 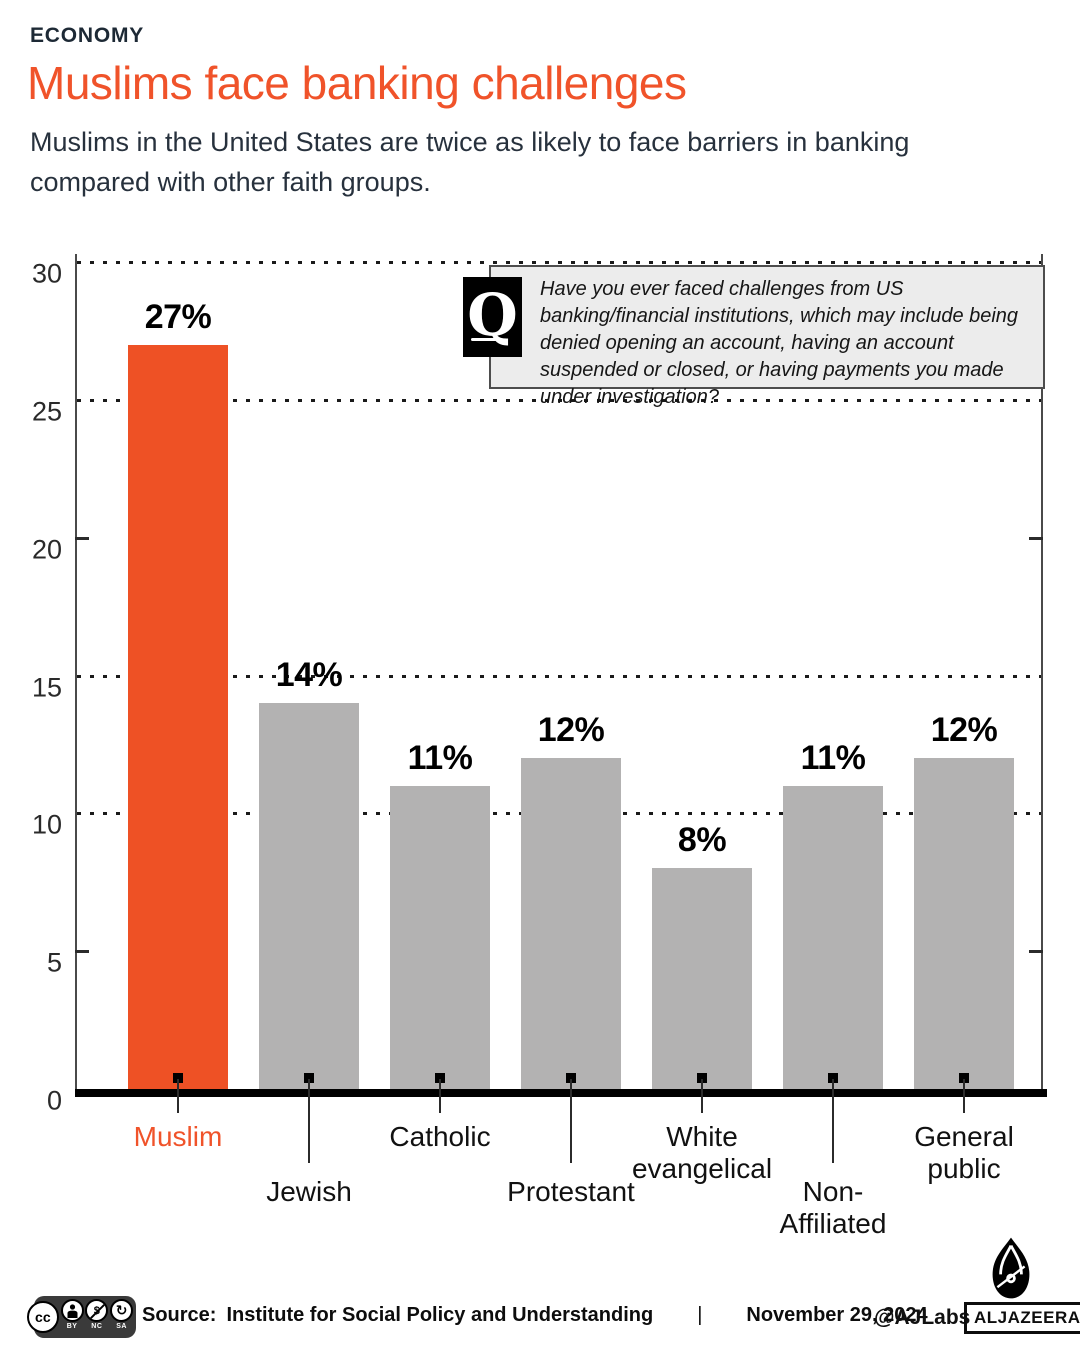 I want to click on page-title: Muslims face banking challenges, so click(x=357, y=83).